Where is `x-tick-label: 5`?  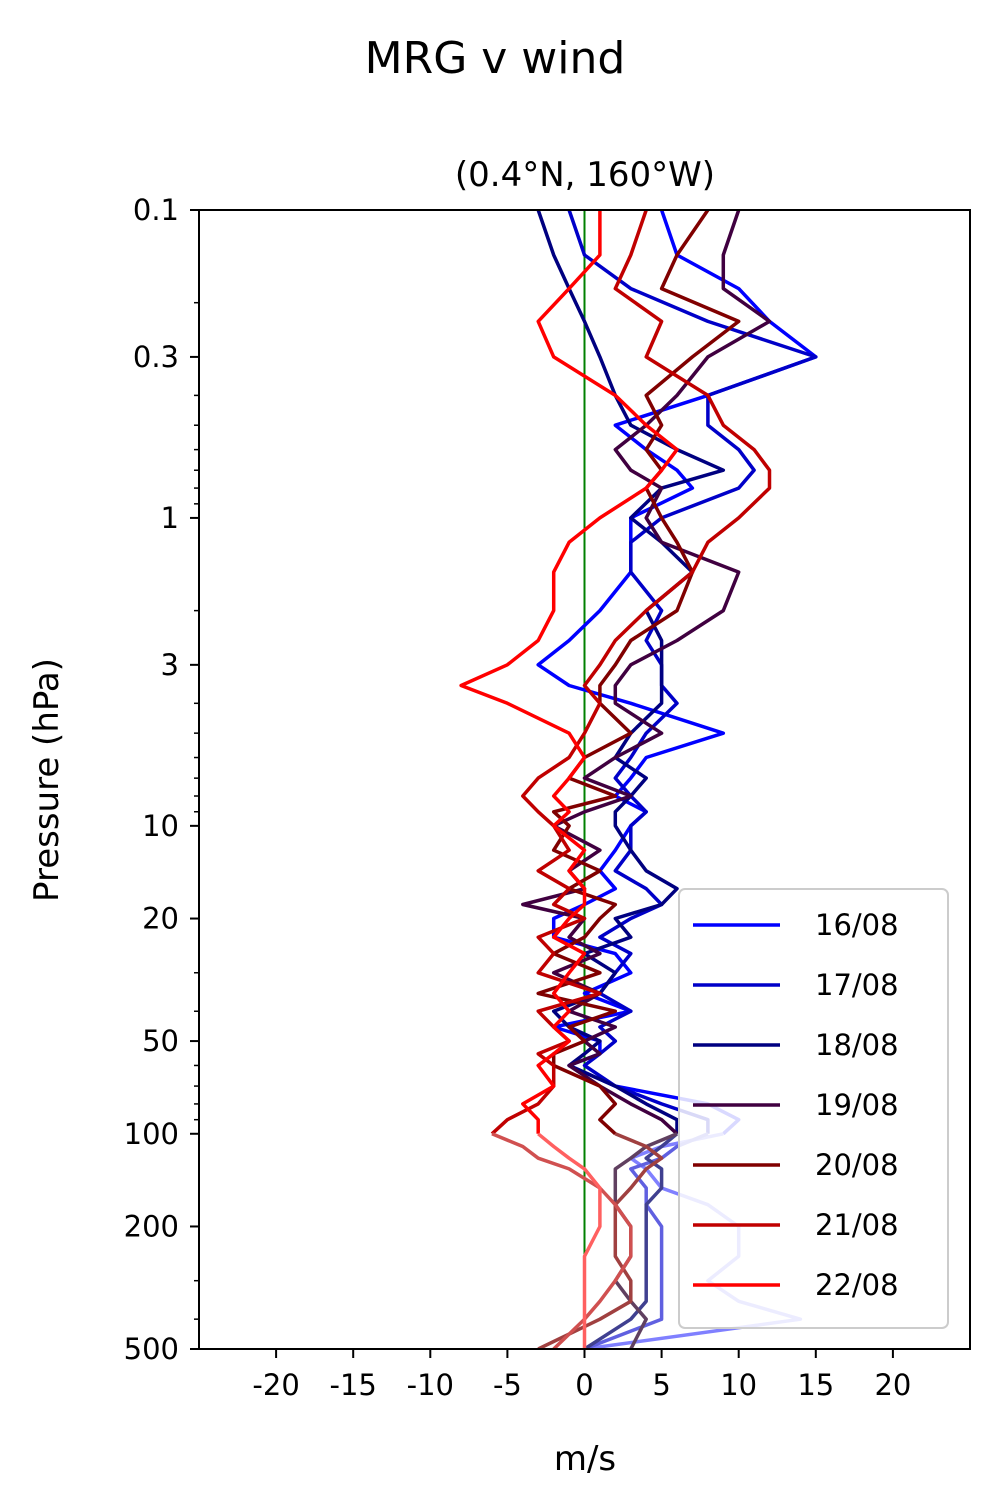
x-tick-label: 5 is located at coordinates (661, 1385).